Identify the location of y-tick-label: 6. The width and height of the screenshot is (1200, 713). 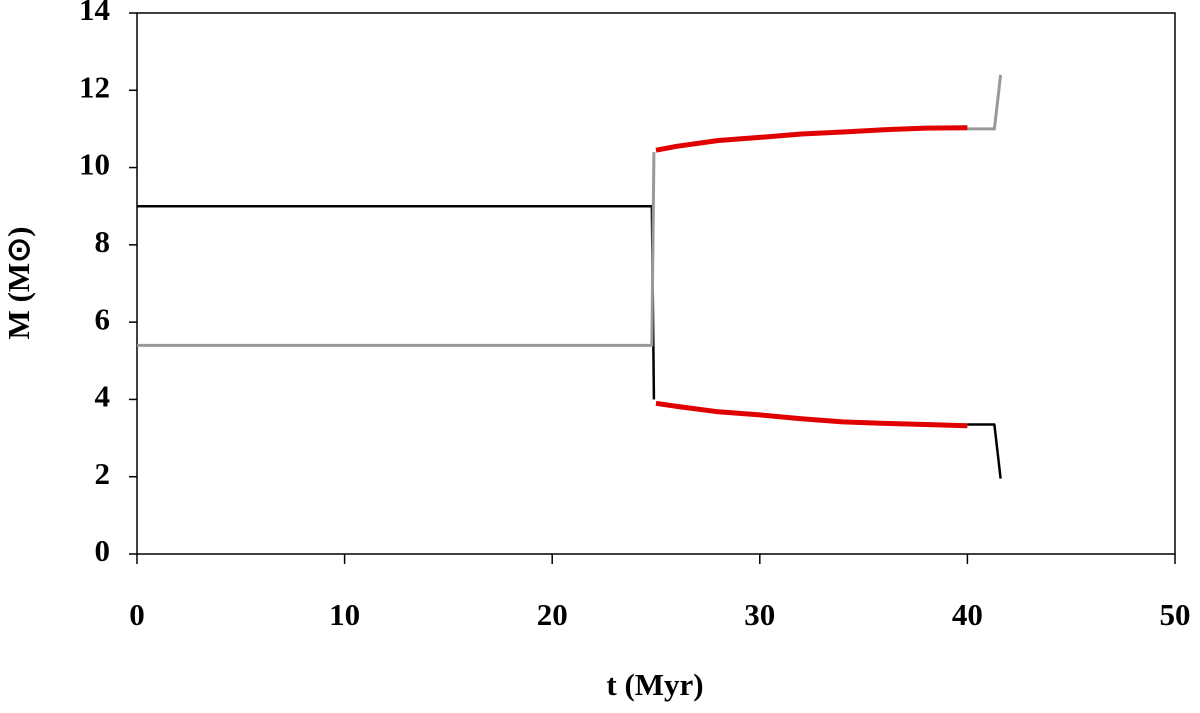
(103, 318).